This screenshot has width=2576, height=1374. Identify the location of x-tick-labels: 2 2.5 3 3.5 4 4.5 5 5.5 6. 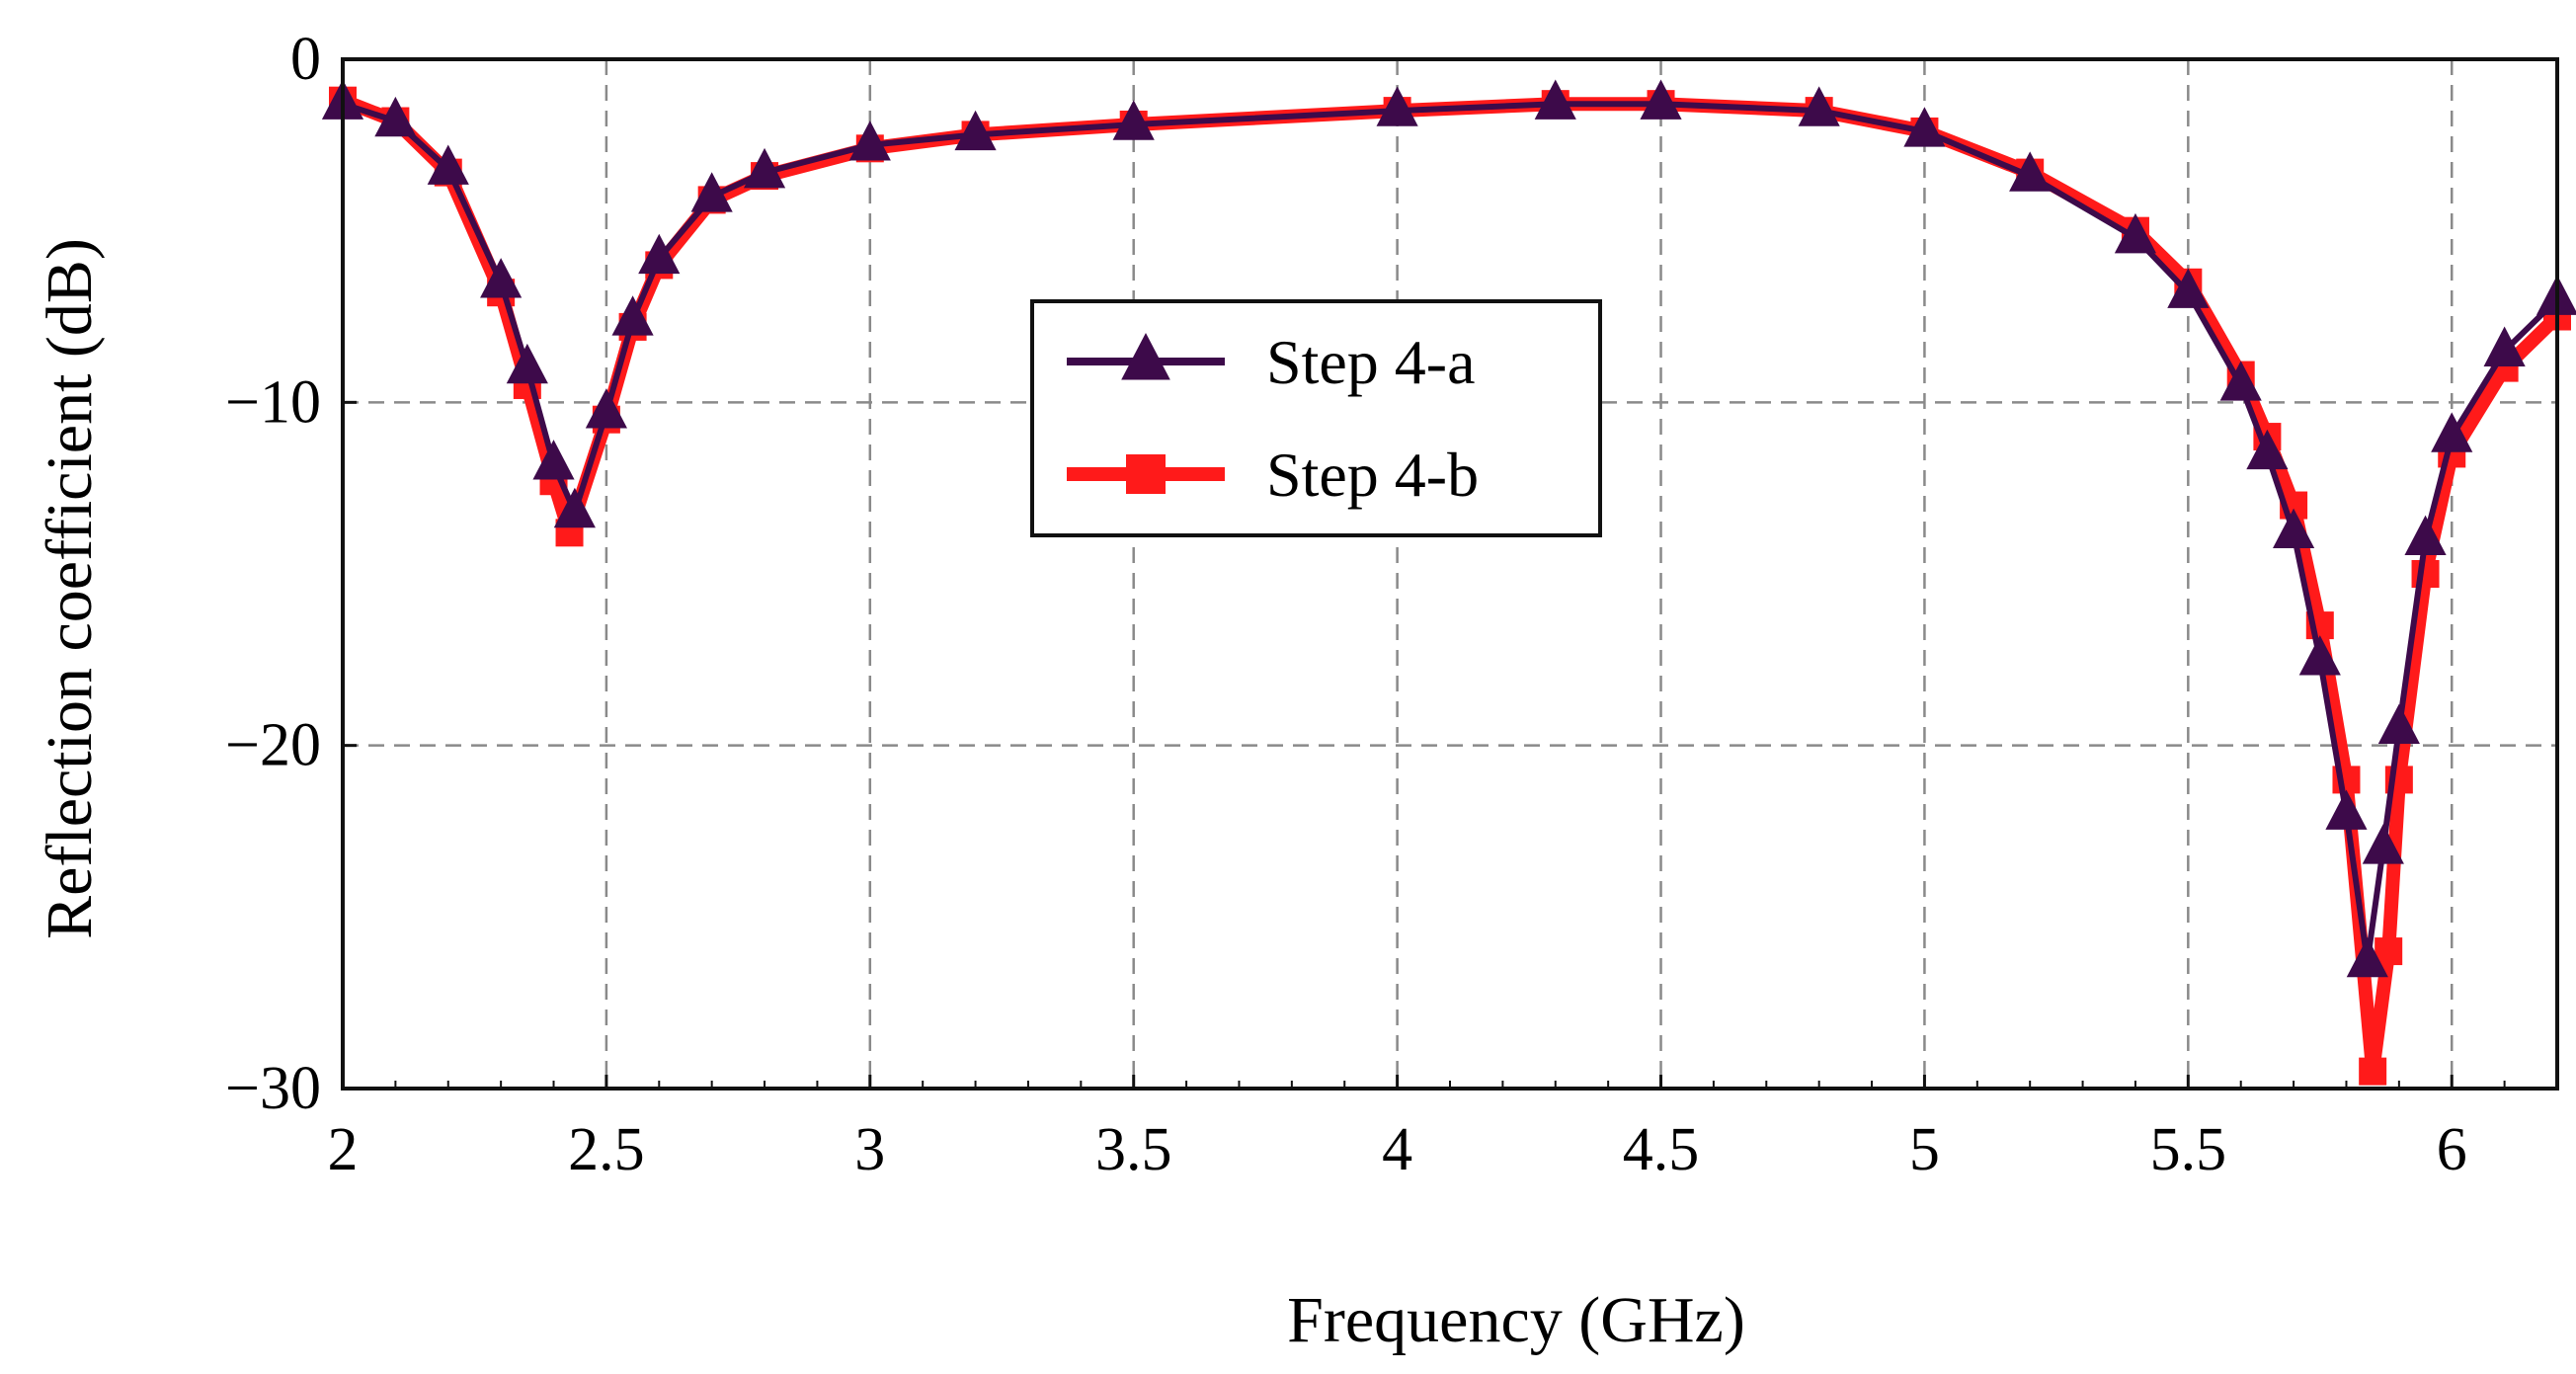
(1443, 1129).